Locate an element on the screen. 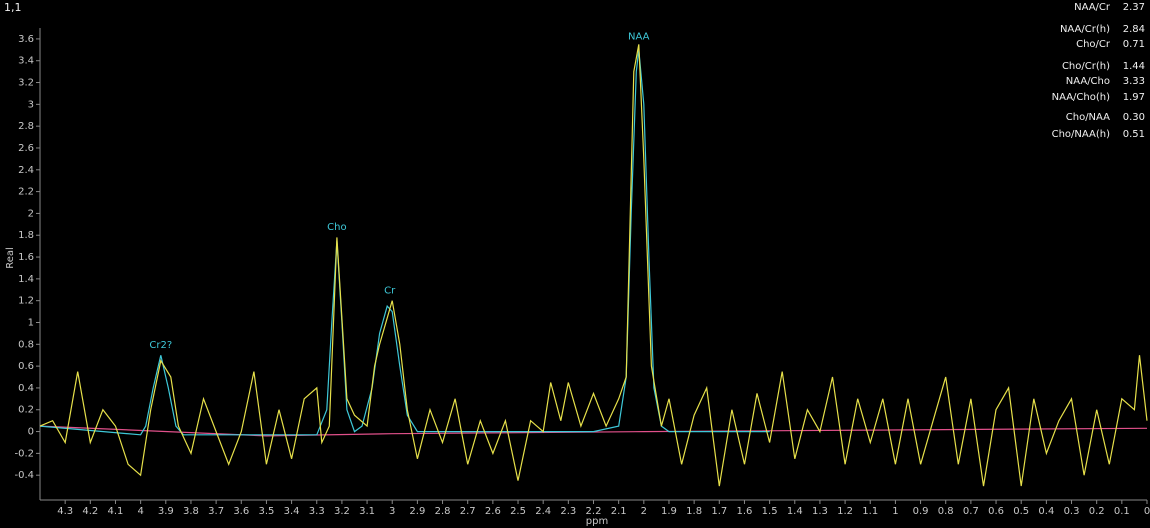 Image resolution: width=1150 pixels, height=528 pixels. y-tick-label: 3.6 is located at coordinates (26, 39).